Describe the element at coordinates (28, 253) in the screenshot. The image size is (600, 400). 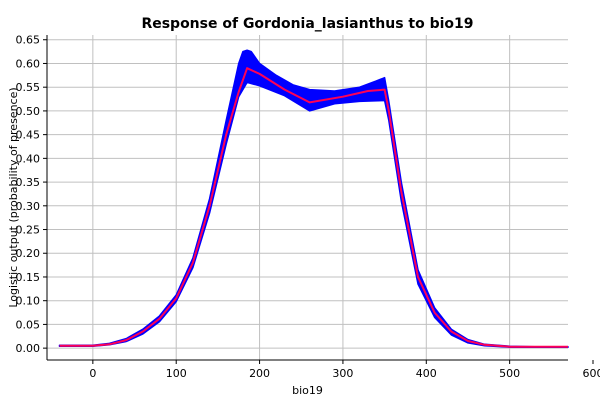
I see `y-tick-label: 0.20` at that location.